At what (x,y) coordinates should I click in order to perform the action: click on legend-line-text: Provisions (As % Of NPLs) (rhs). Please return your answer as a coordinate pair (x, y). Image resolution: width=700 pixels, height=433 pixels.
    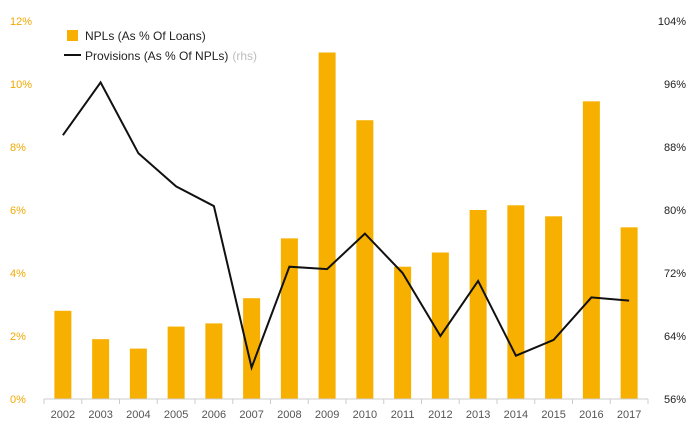
    Looking at the image, I should click on (171, 56).